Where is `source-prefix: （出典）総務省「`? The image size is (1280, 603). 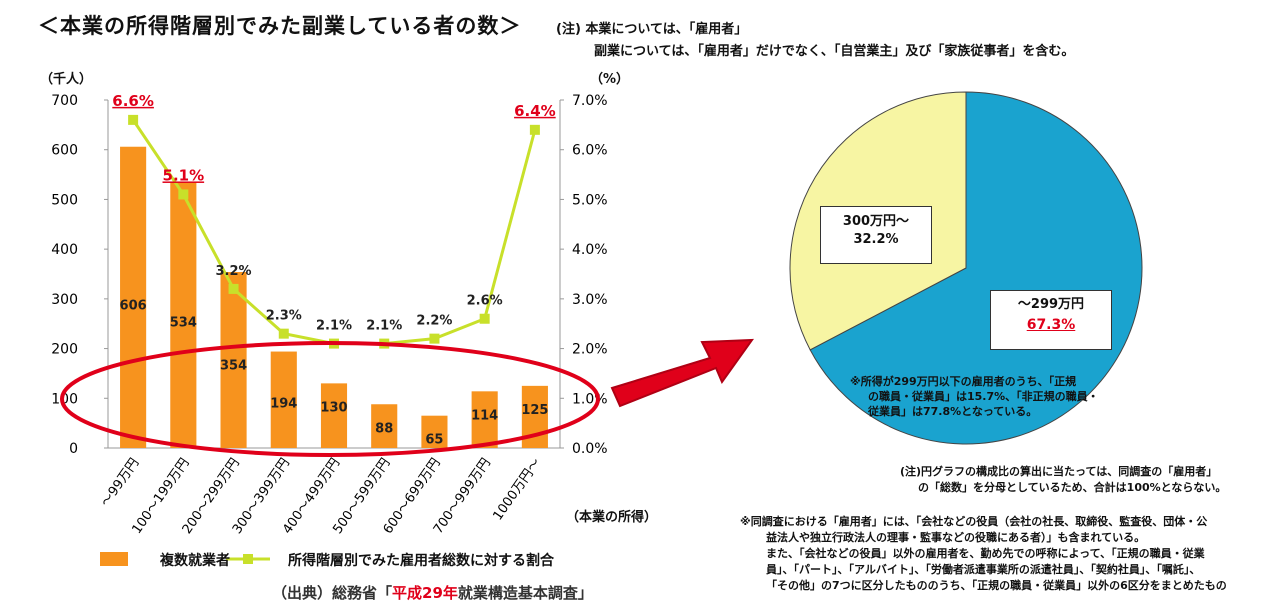 source-prefix: （出典）総務省「 is located at coordinates (332, 593).